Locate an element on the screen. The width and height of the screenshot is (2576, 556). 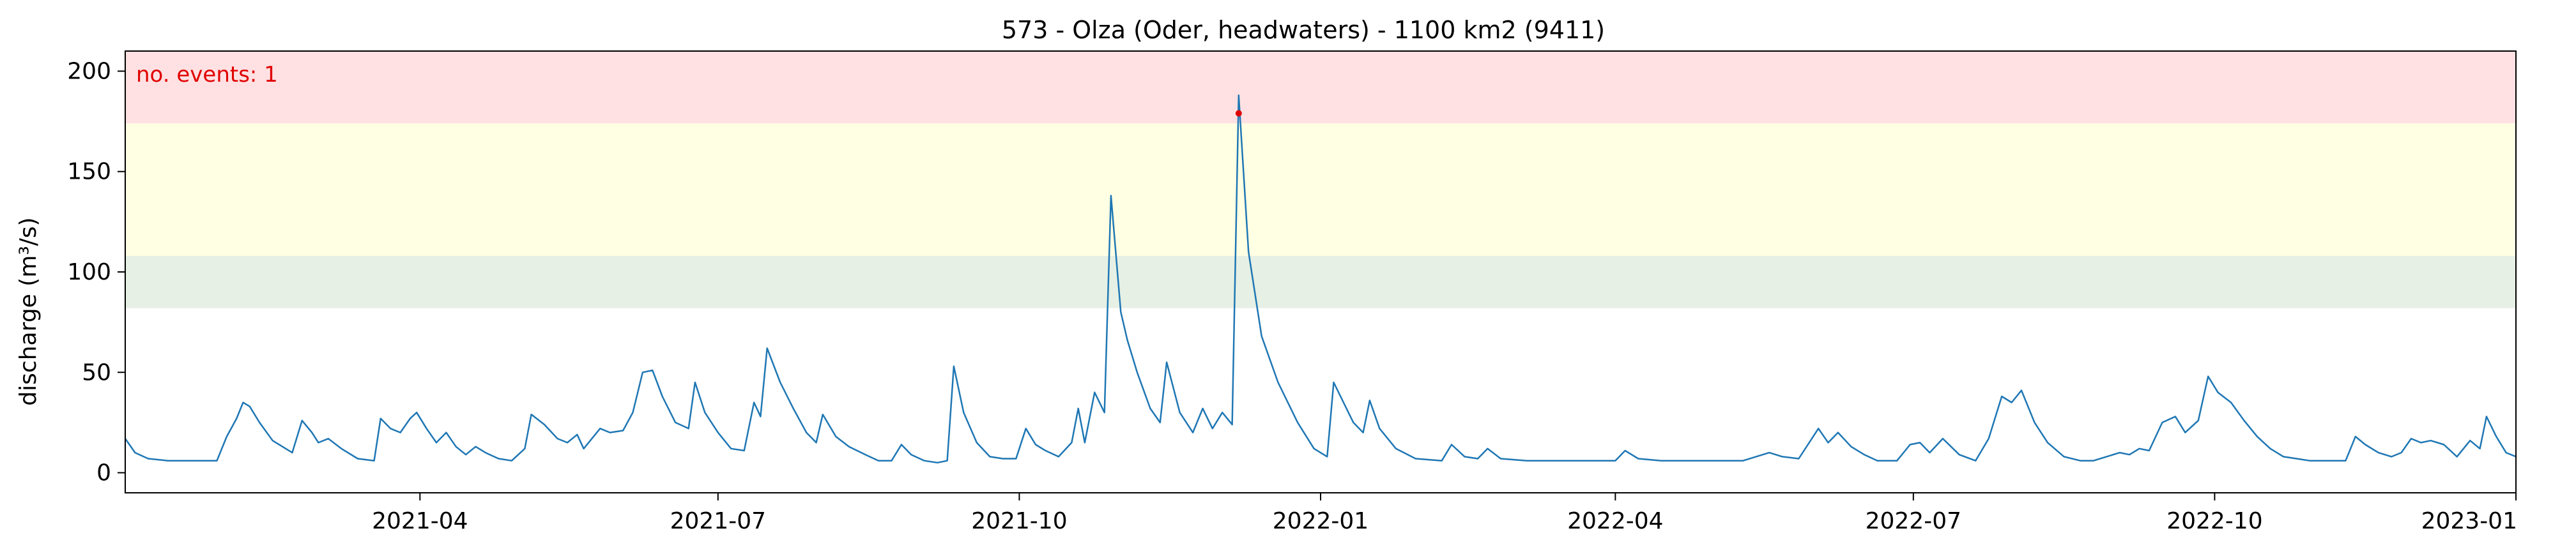
x-tick-label: 2022-10 is located at coordinates (2214, 521).